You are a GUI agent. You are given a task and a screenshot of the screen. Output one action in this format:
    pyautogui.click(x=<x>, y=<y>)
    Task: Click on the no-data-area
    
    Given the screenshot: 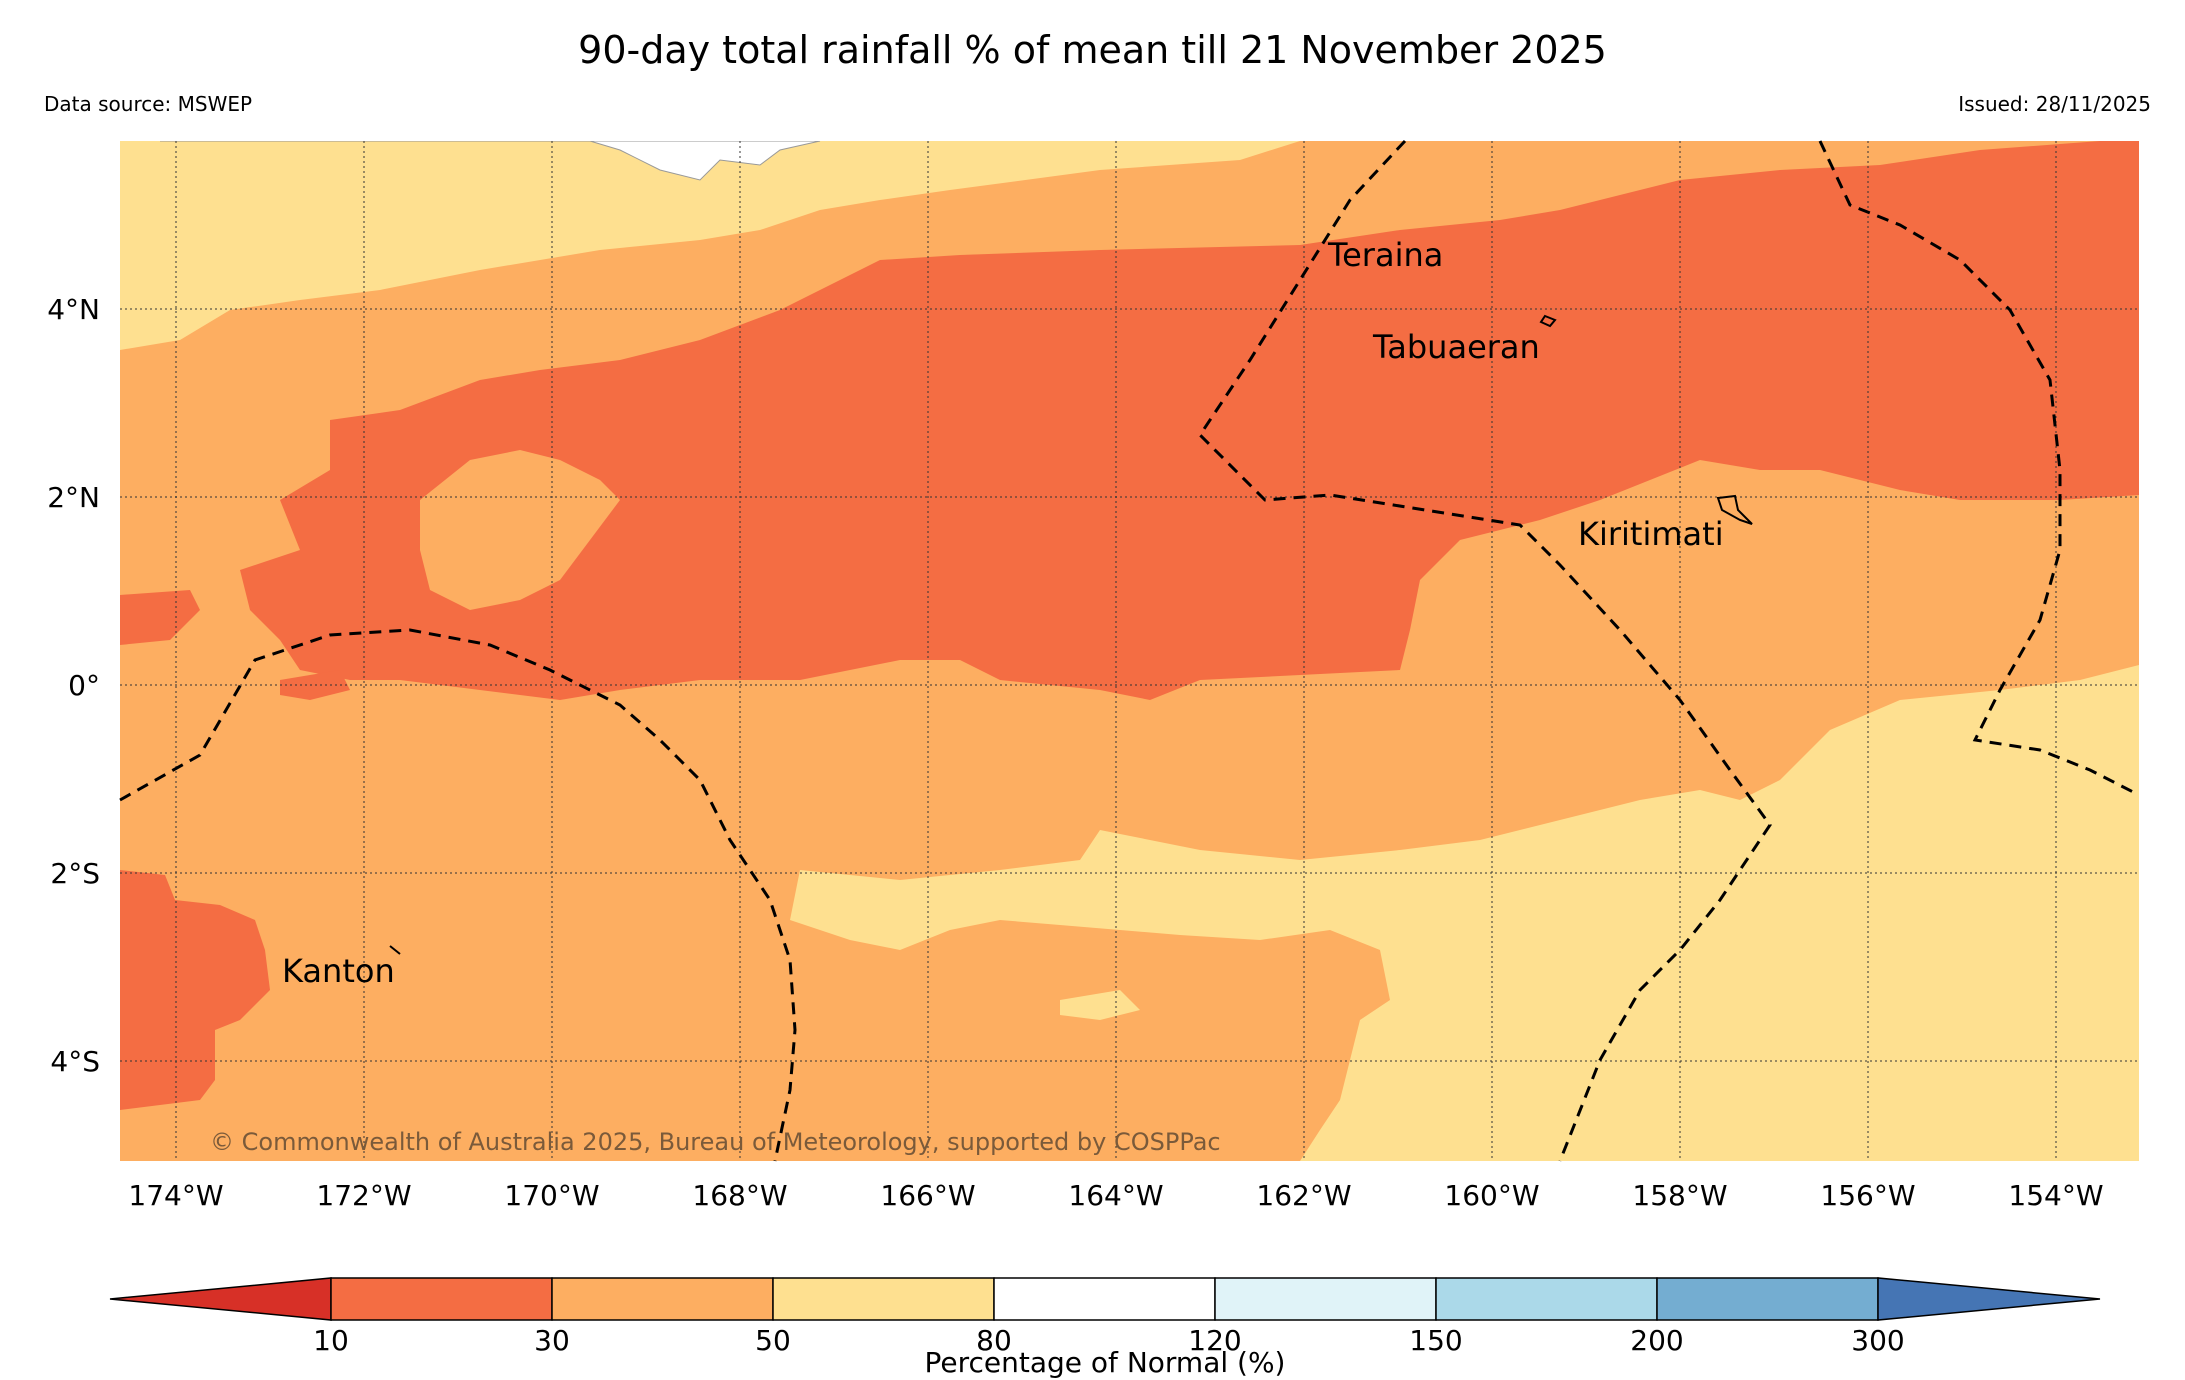 What is the action you would take?
    pyautogui.click(x=490, y=161)
    